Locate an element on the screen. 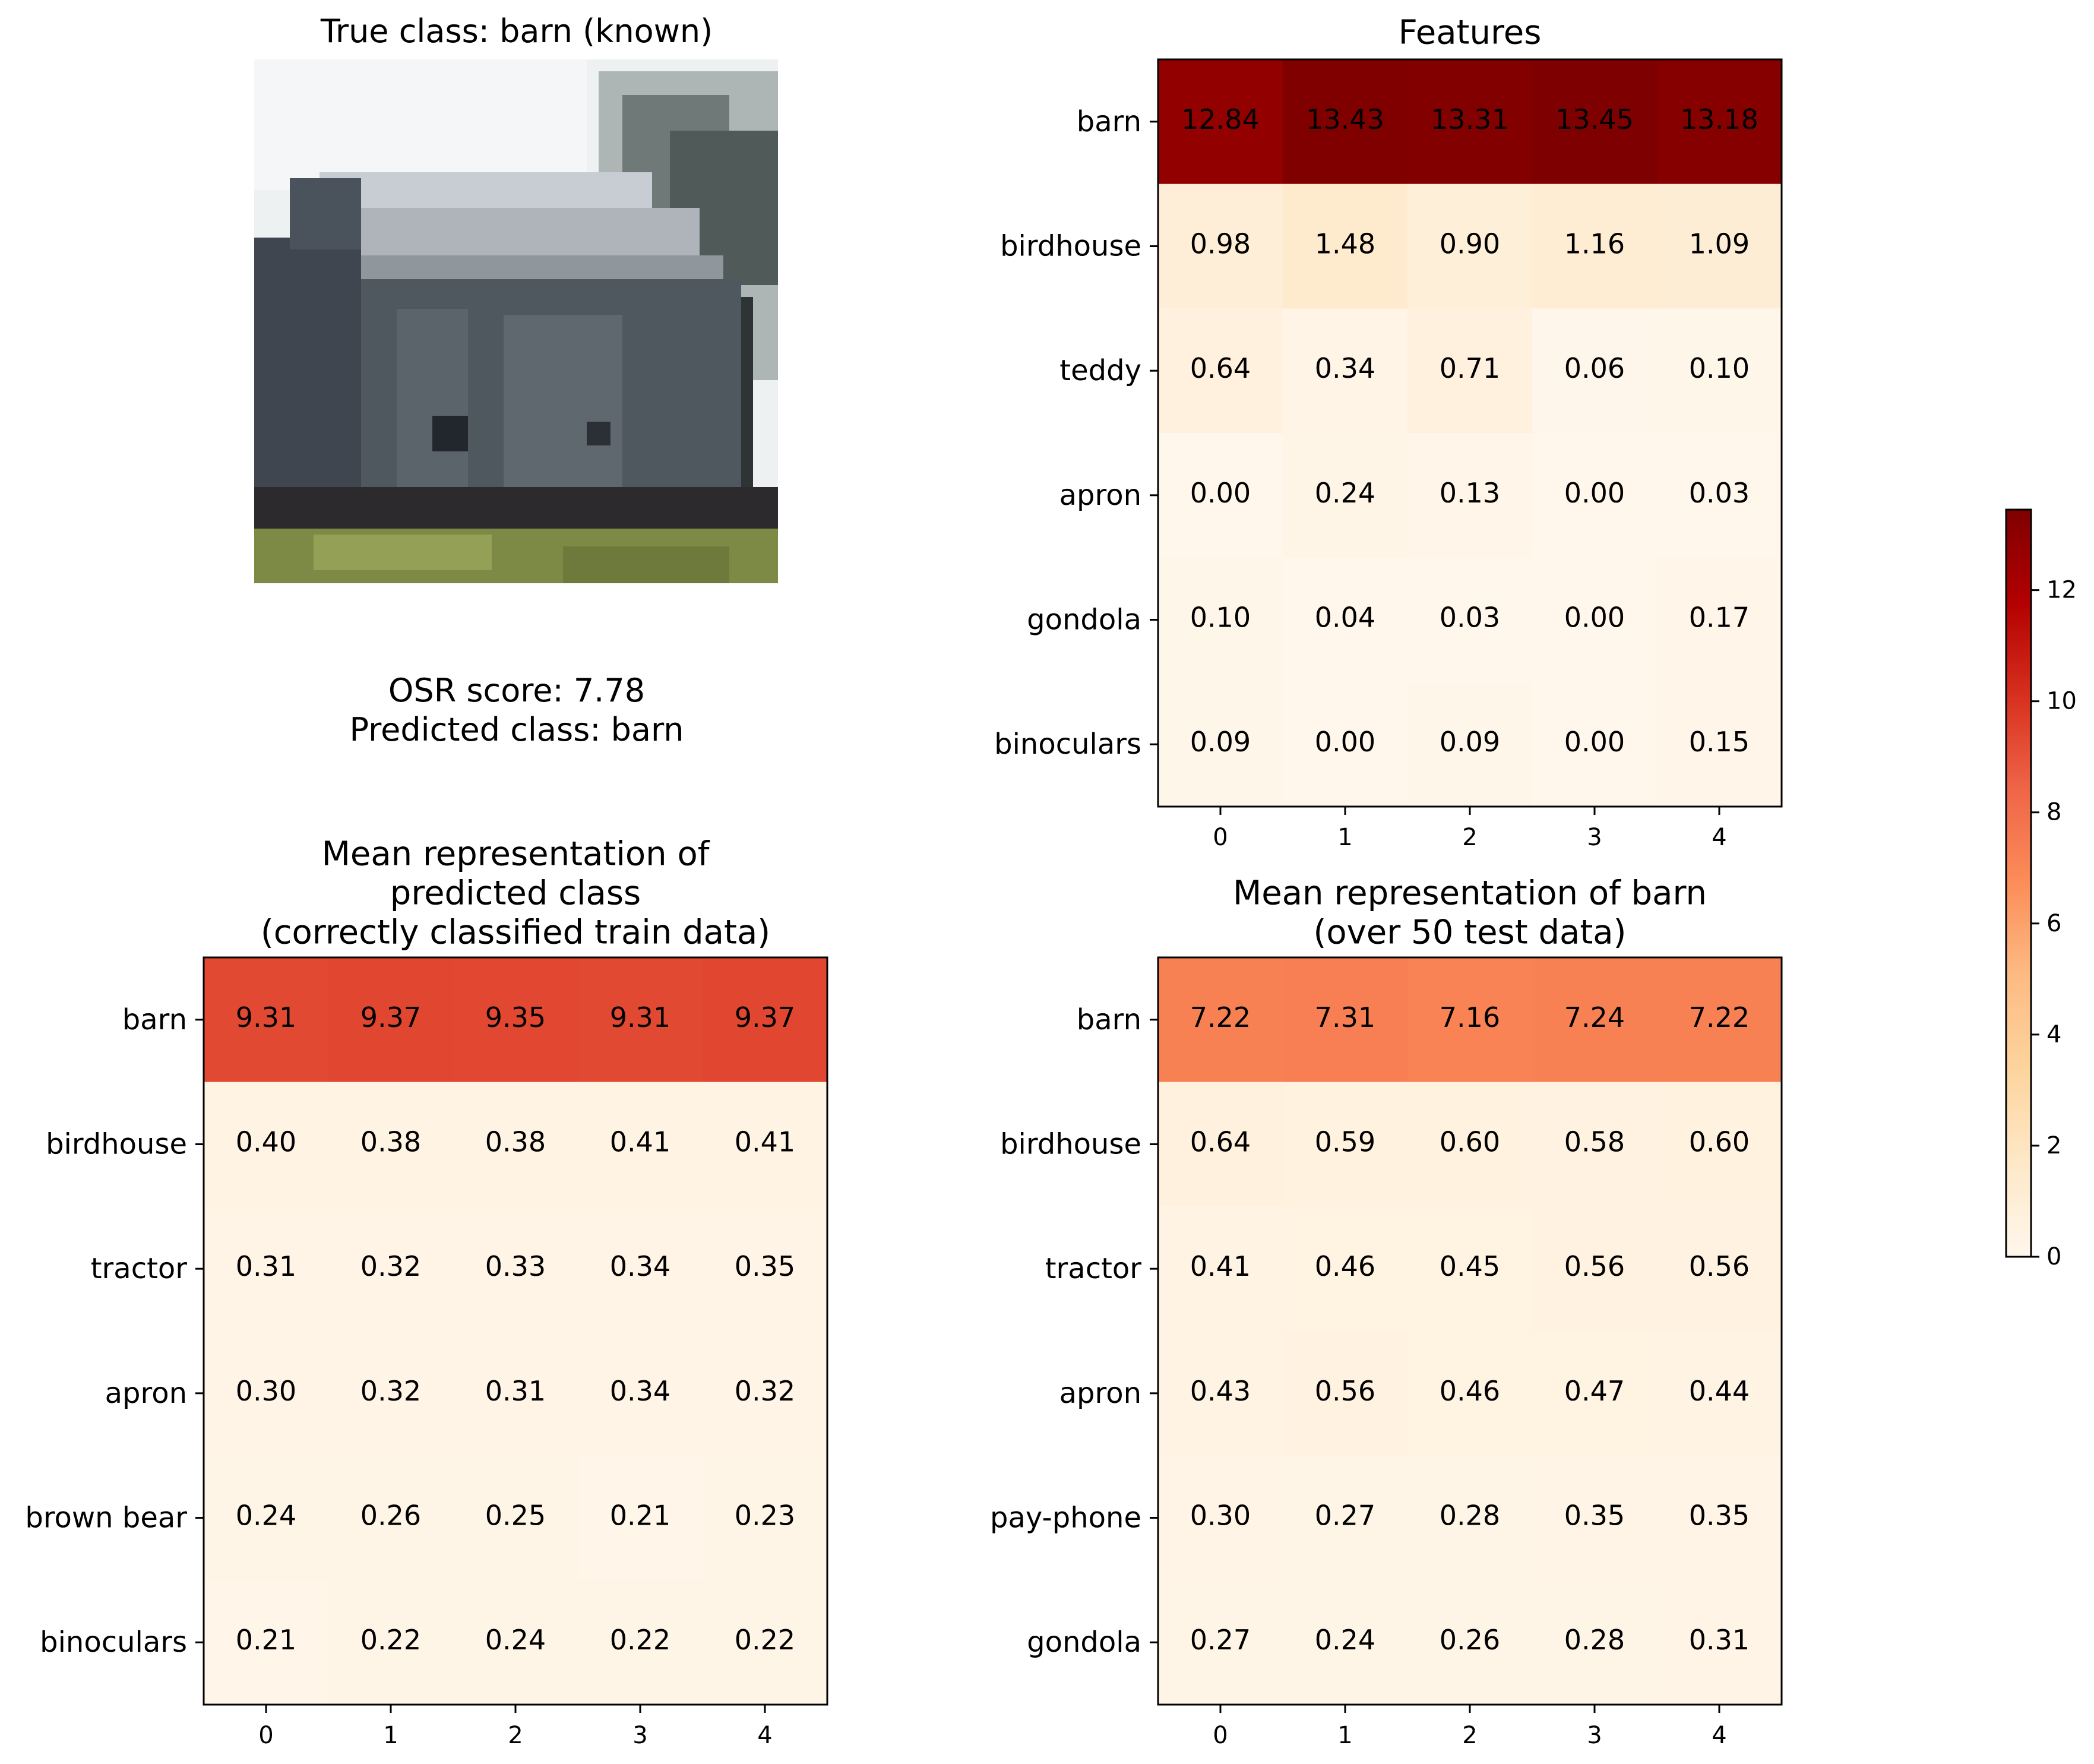  cell-value-label: 9.31 is located at coordinates (266, 1017).